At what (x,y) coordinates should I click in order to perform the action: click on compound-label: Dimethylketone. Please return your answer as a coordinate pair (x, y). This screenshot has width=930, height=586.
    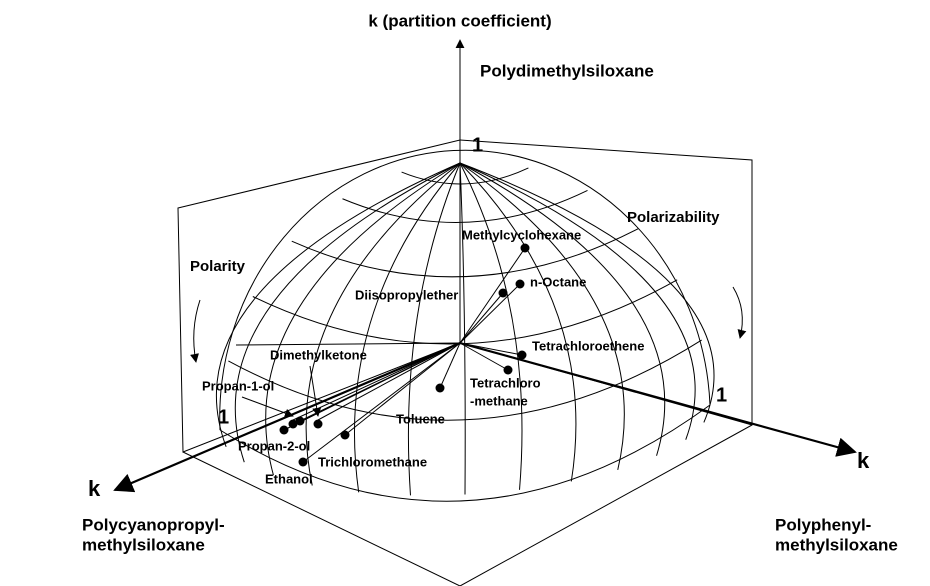
    Looking at the image, I should click on (318, 354).